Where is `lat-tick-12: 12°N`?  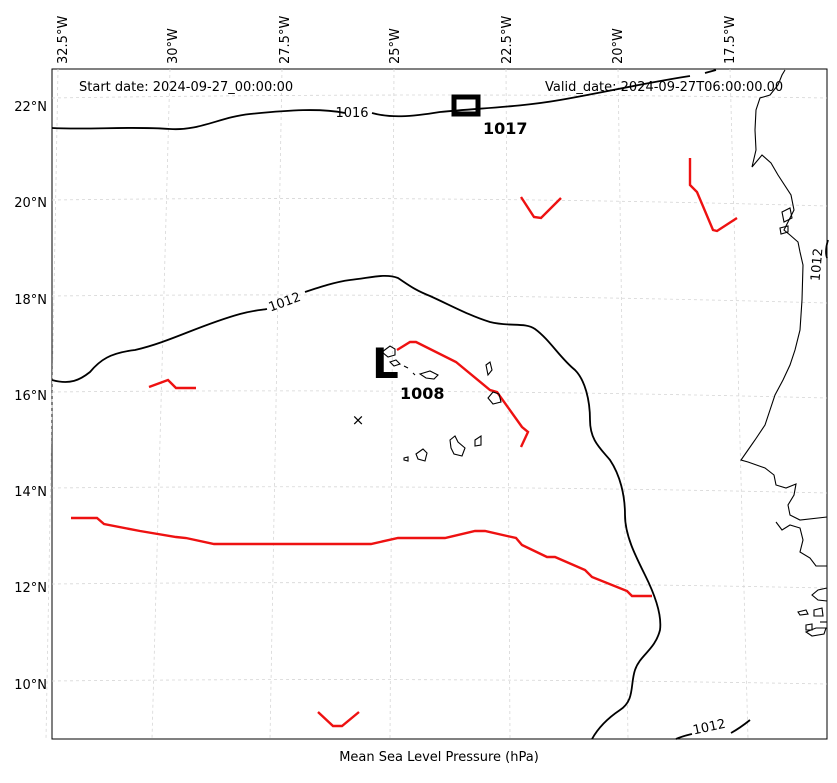 lat-tick-12: 12°N is located at coordinates (30, 588).